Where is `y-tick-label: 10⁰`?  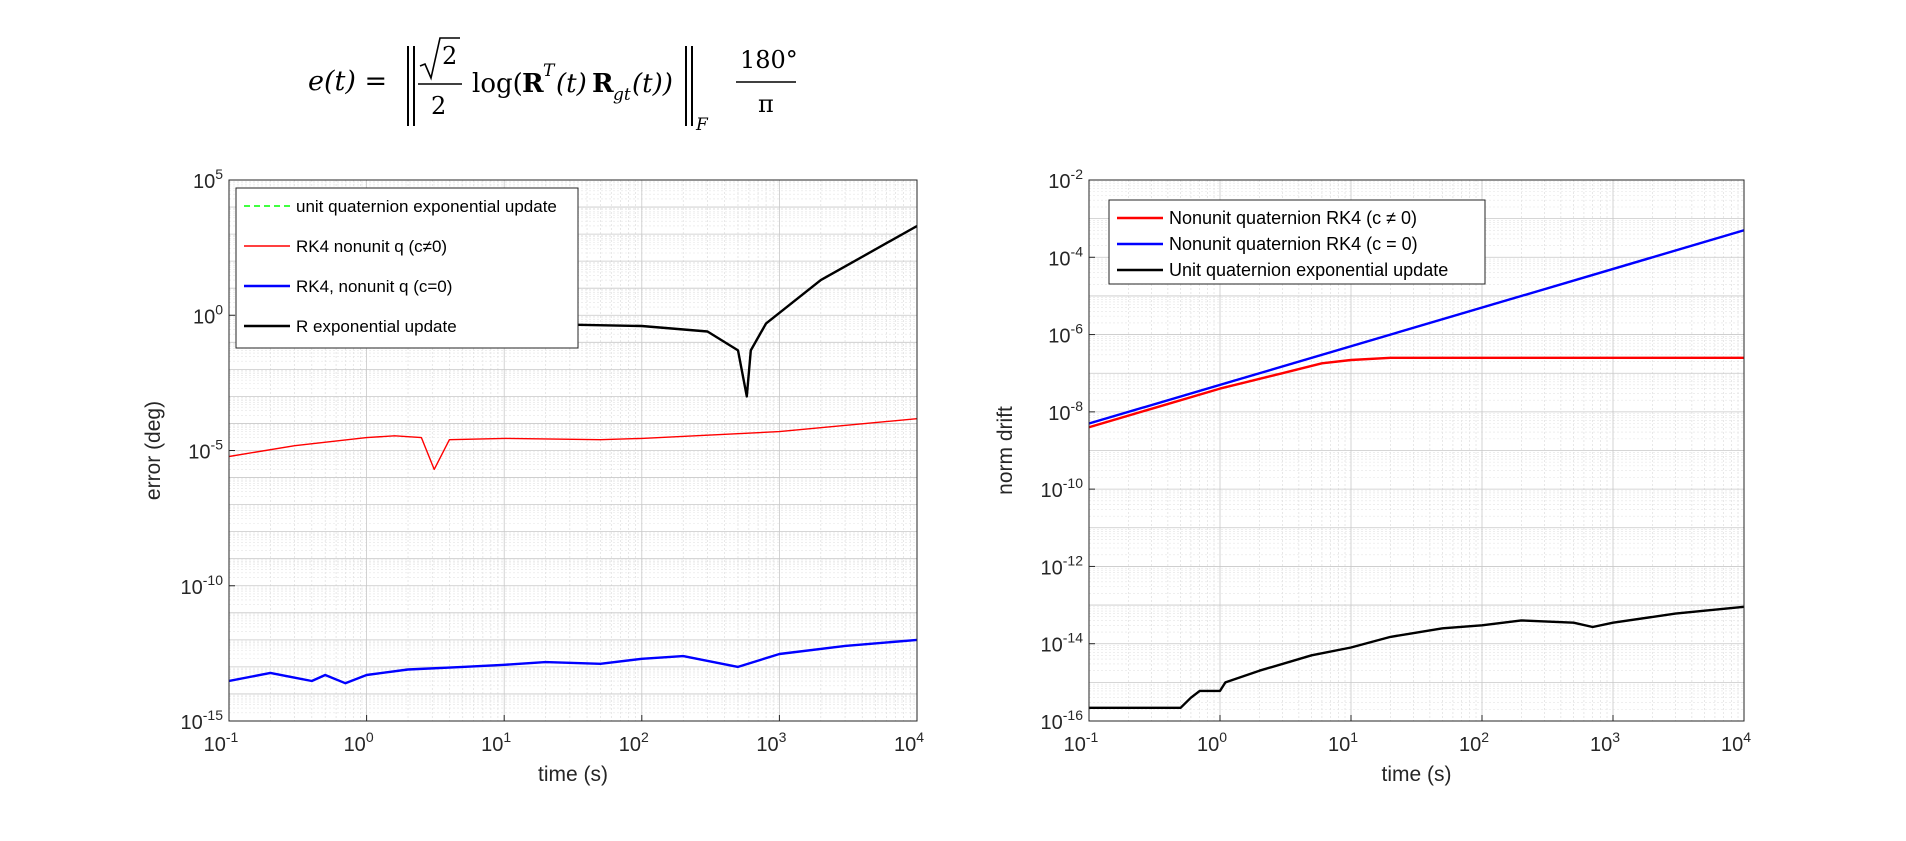 y-tick-label: 10⁰ is located at coordinates (208, 314).